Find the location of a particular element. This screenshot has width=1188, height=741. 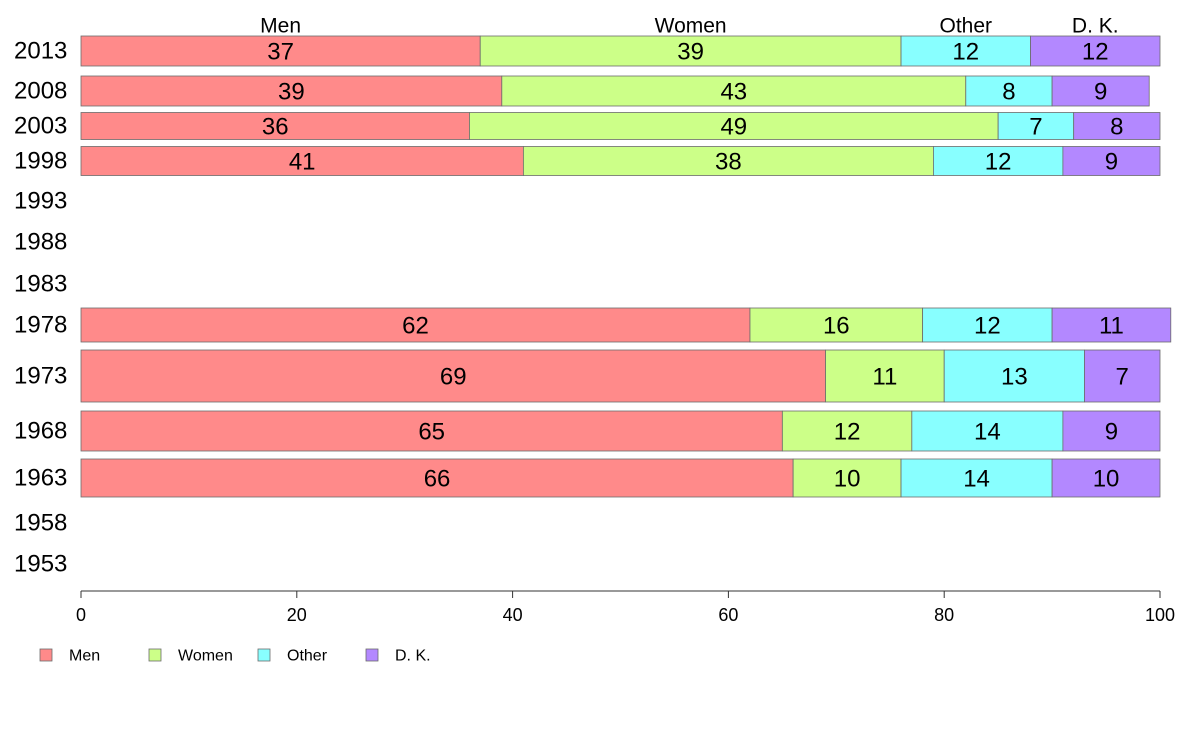

value-label-2003-women: 49 is located at coordinates (733, 127).